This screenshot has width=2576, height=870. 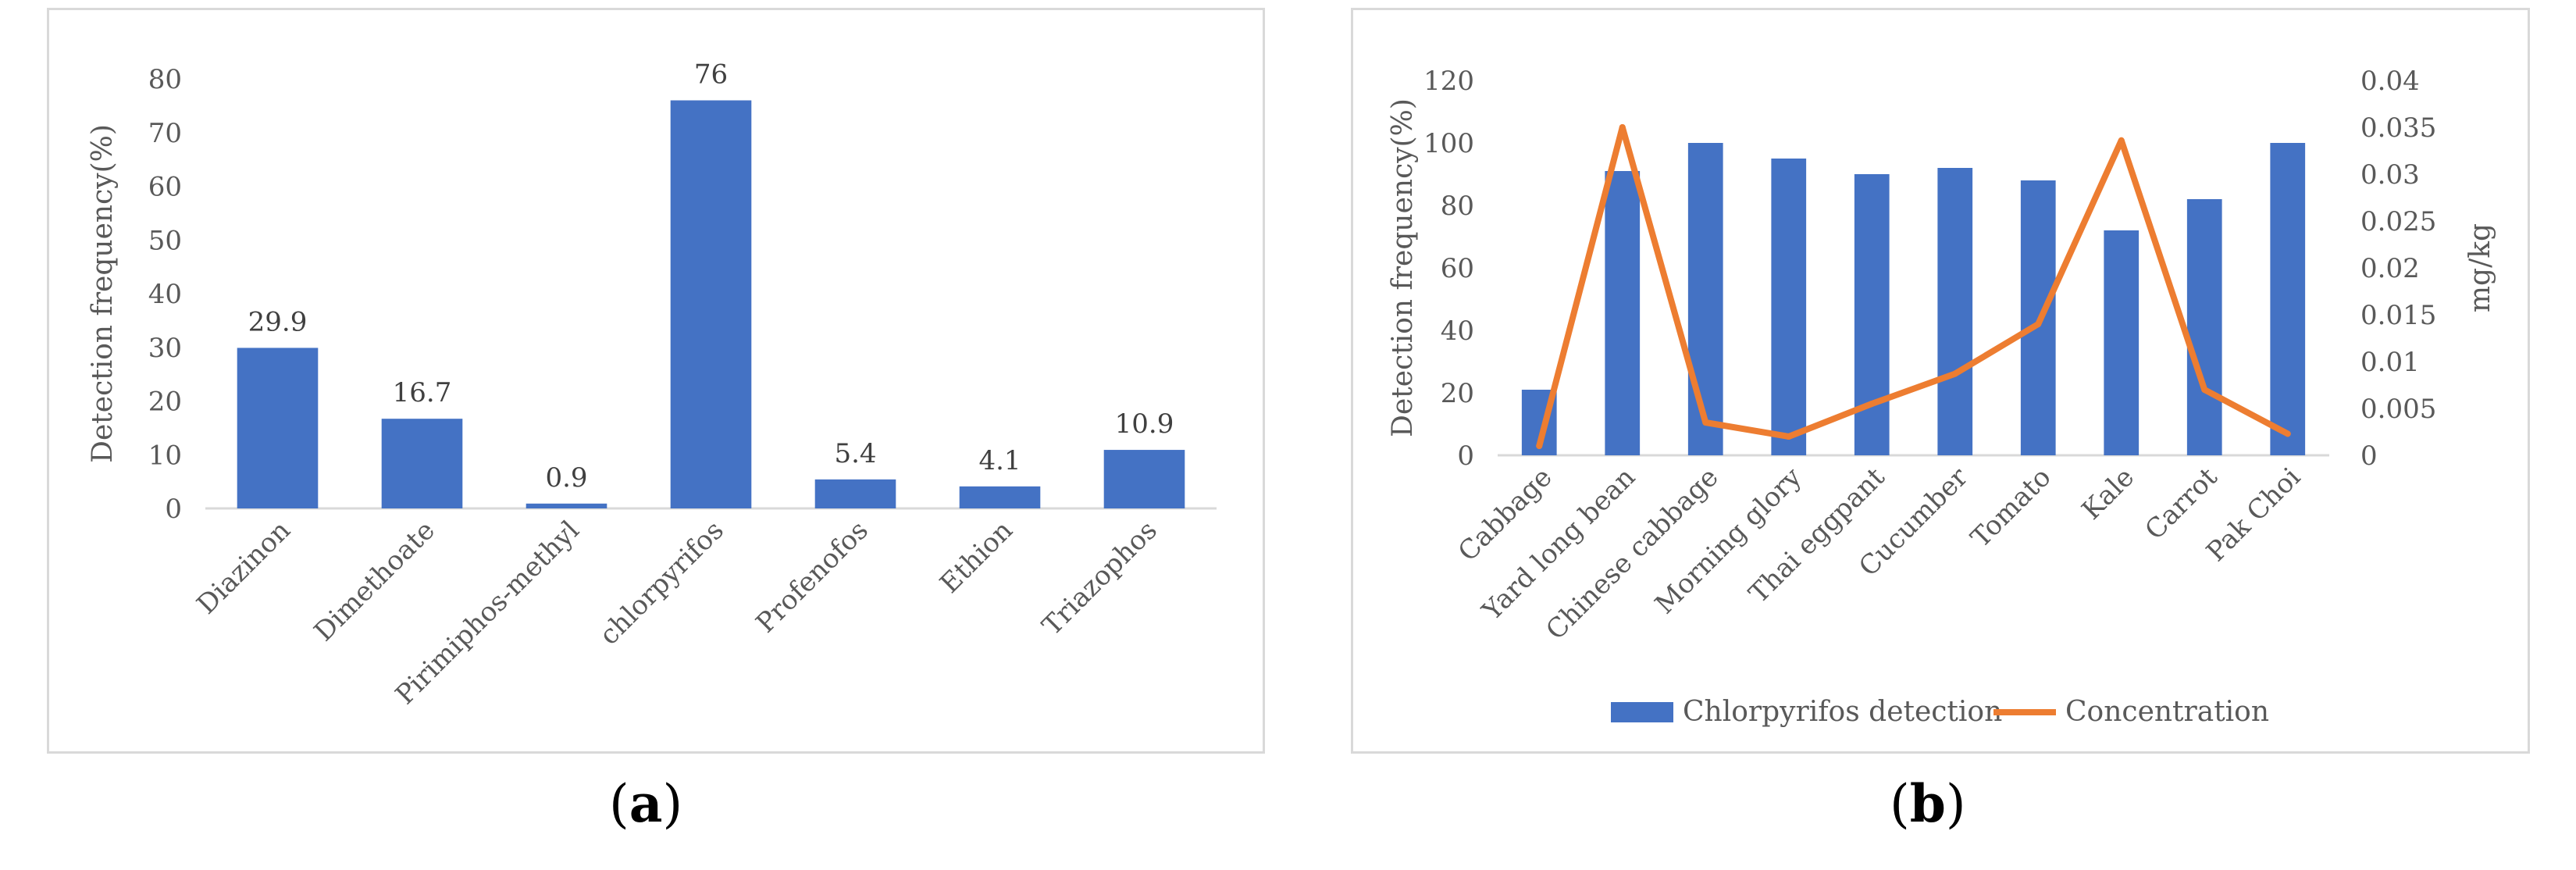 What do you see at coordinates (1872, 314) in the screenshot?
I see `bar-thai-eggpant` at bounding box center [1872, 314].